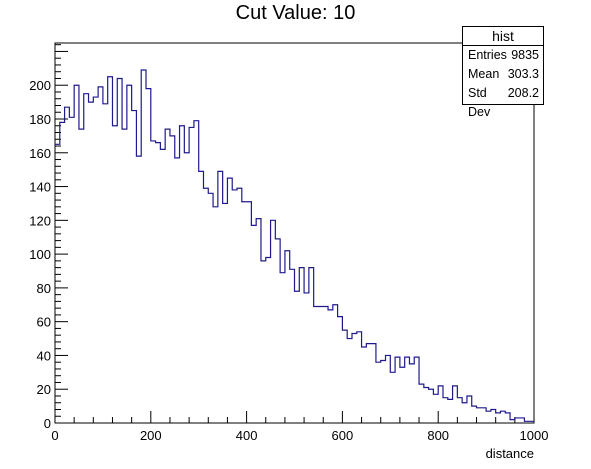 Image resolution: width=591 pixels, height=469 pixels. What do you see at coordinates (523, 74) in the screenshot?
I see `stats-value: 303.3` at bounding box center [523, 74].